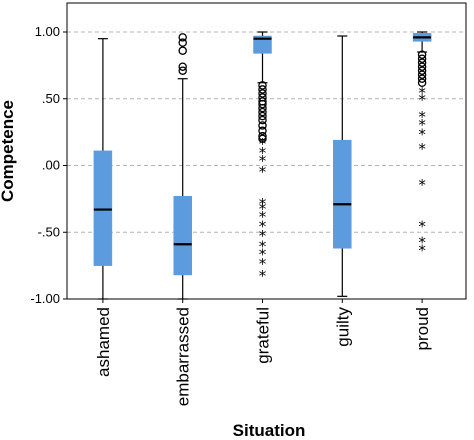 The width and height of the screenshot is (474, 440). I want to click on box-proud: **********, so click(422, 145).